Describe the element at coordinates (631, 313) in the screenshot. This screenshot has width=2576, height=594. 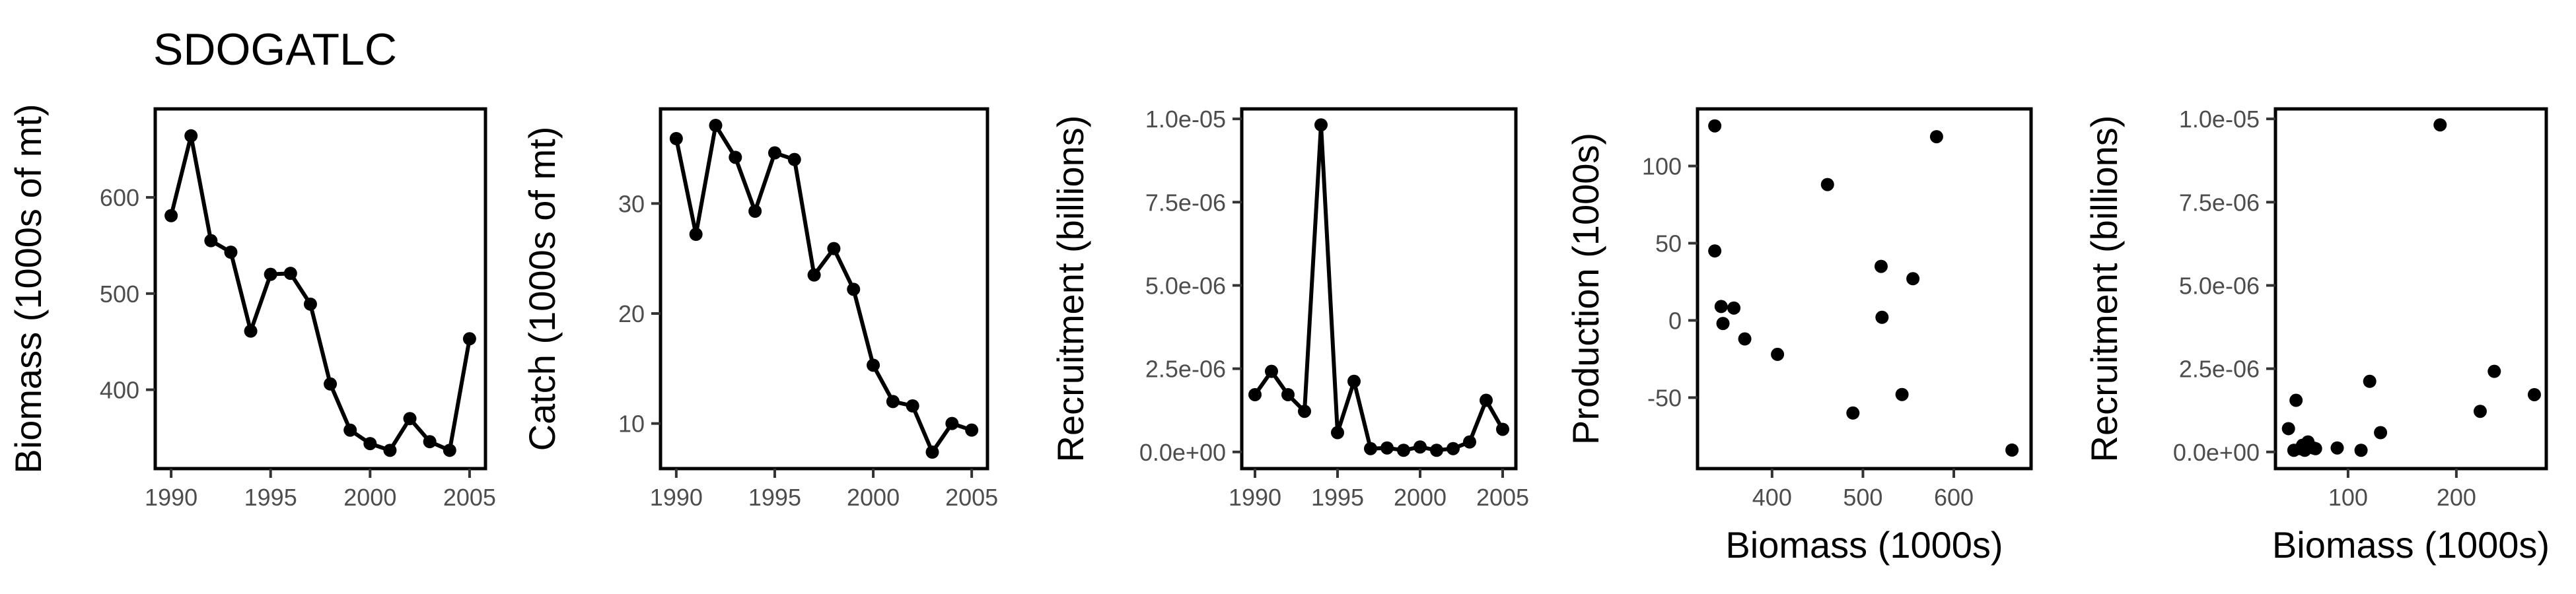
I see `y-tick-label: 20` at that location.